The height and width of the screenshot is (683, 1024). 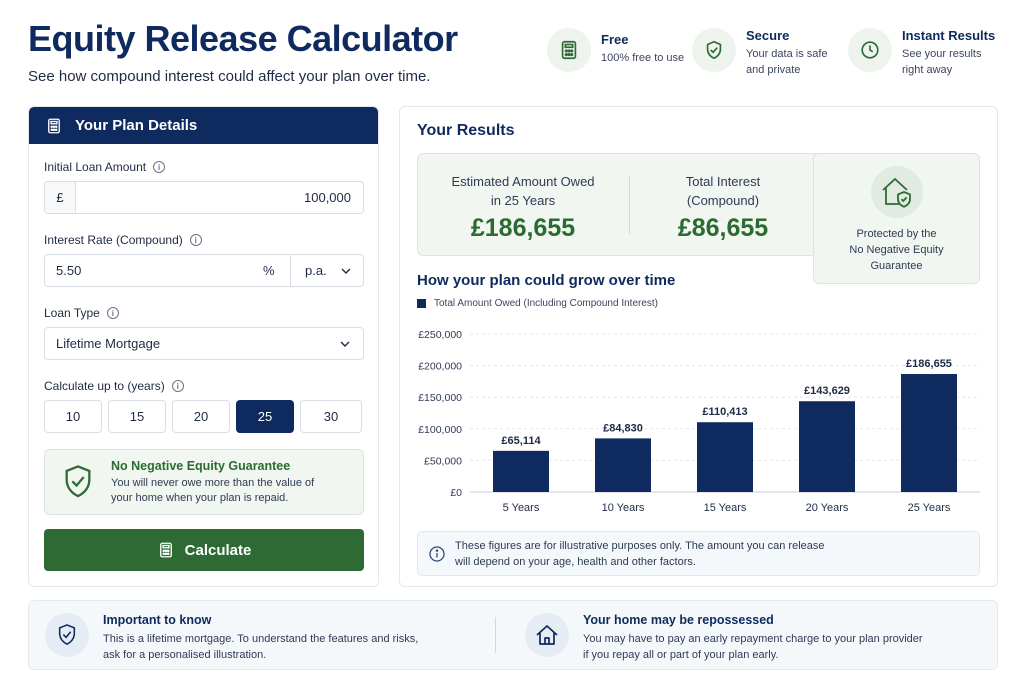 What do you see at coordinates (218, 550) in the screenshot?
I see `calculate-label: Calculate` at bounding box center [218, 550].